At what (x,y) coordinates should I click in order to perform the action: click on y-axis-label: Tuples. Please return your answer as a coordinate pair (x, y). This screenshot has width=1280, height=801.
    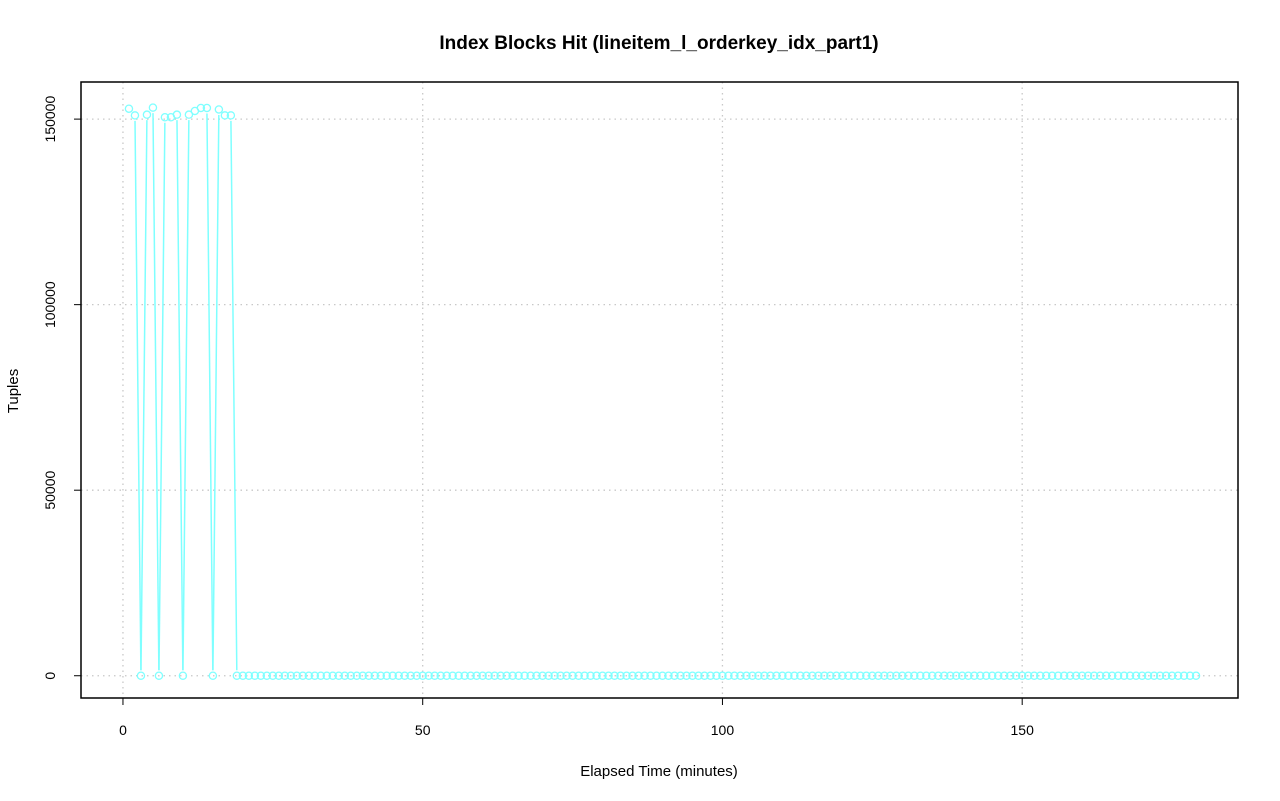
    Looking at the image, I should click on (13, 391).